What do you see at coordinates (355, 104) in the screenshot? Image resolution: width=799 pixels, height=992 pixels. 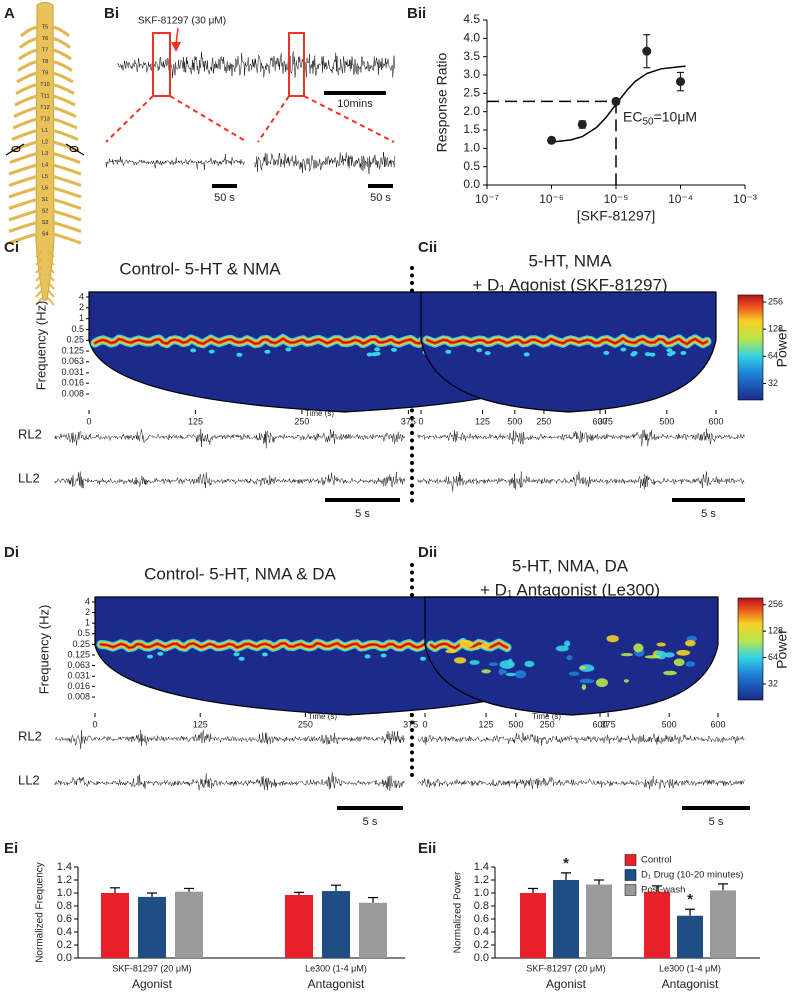 I see `scale-bar-label: 10mins` at bounding box center [355, 104].